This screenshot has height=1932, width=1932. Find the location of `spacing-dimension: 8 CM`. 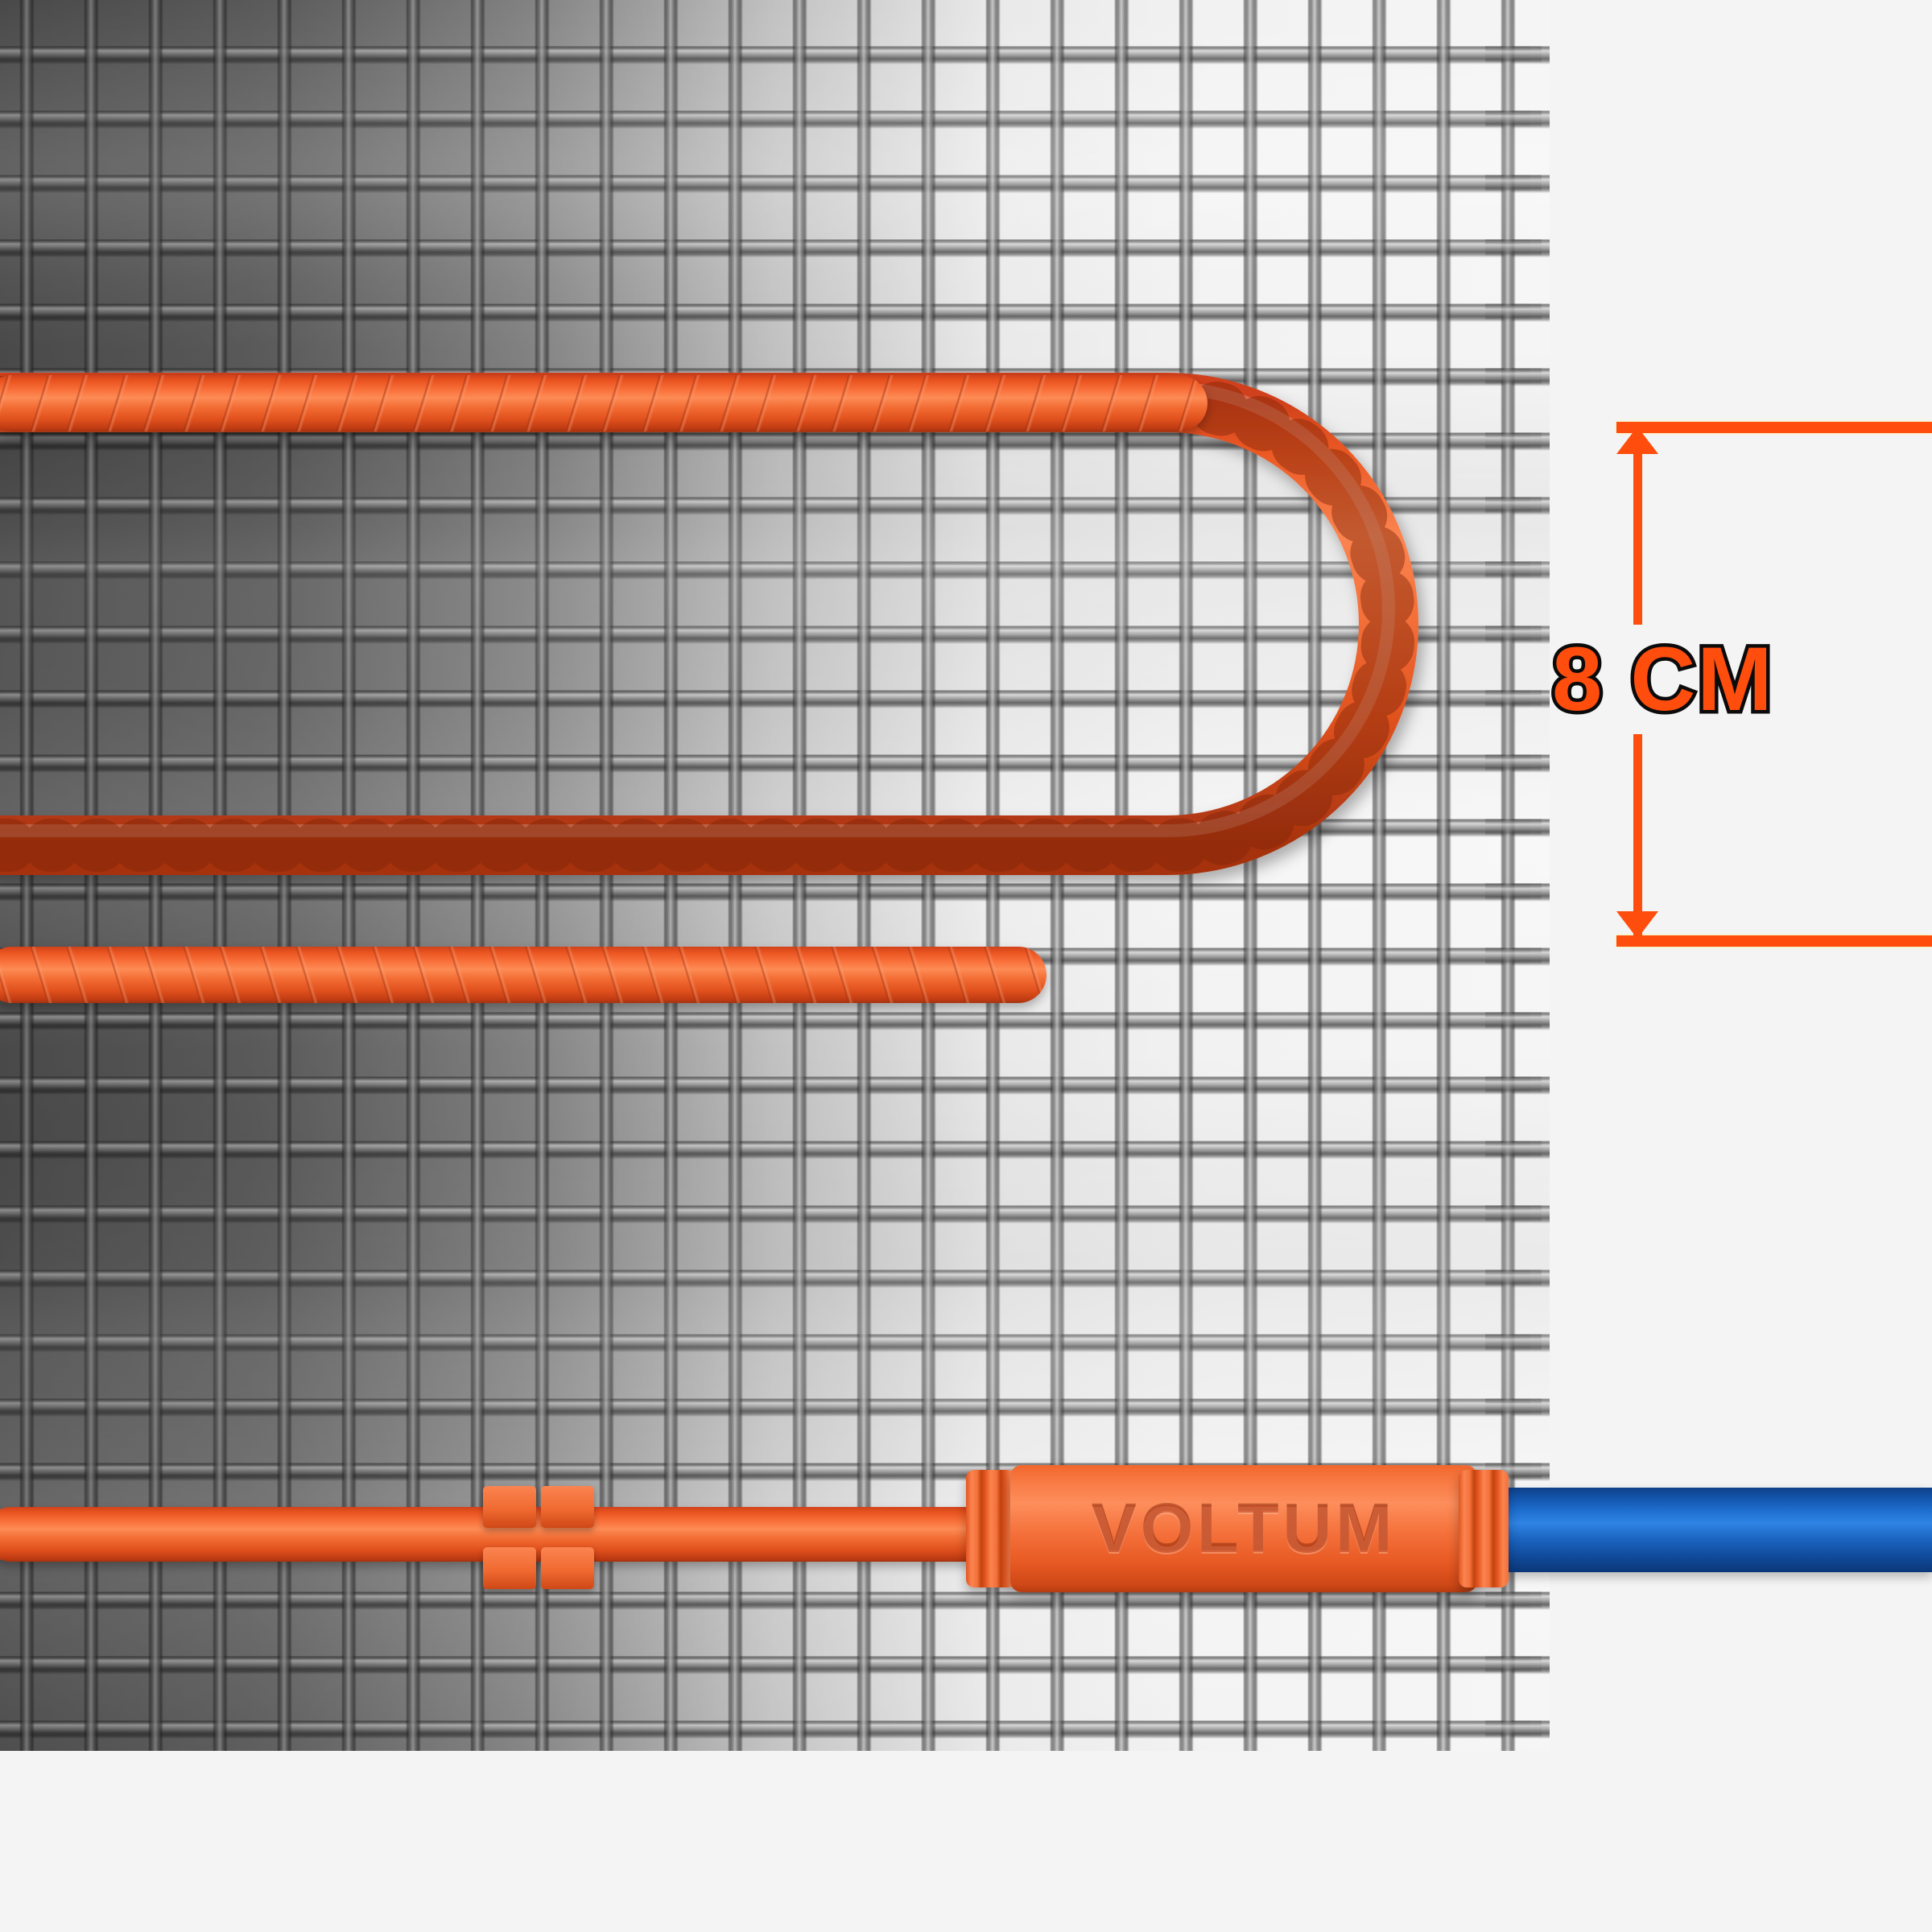

spacing-dimension: 8 CM is located at coordinates (1740, 684).